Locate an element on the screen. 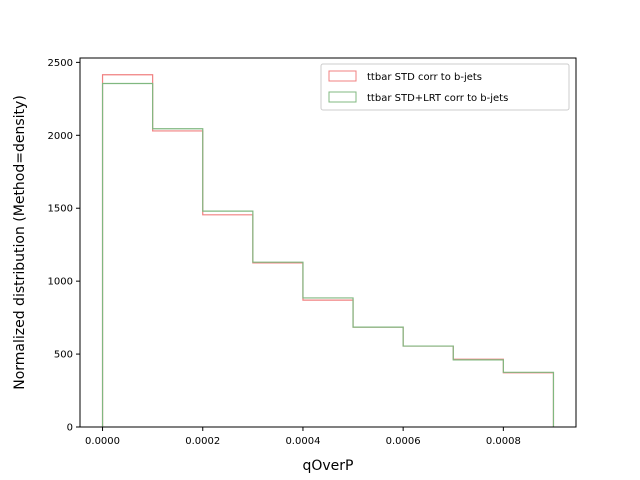 The image size is (640, 480). y-tick-label: 0 is located at coordinates (70, 428).